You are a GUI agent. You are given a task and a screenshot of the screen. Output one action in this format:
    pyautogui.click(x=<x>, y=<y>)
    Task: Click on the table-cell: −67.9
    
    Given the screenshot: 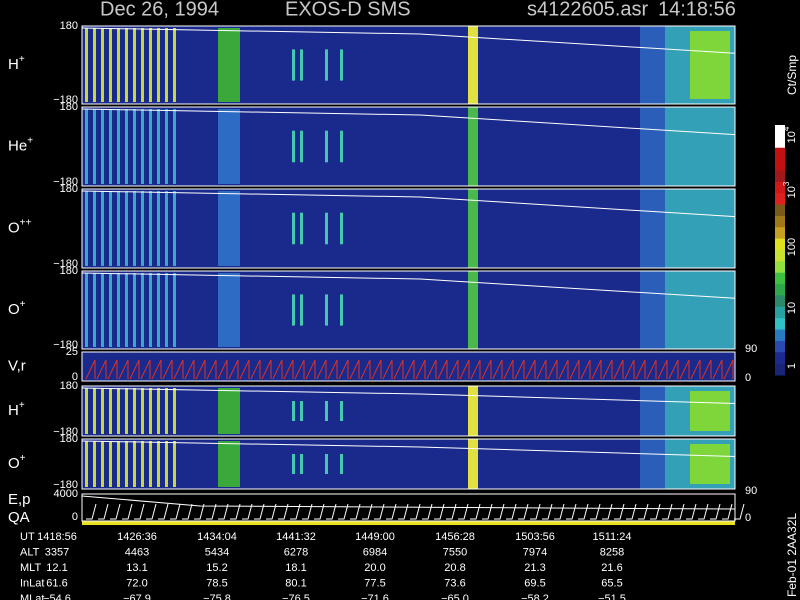 What is the action you would take?
    pyautogui.click(x=137, y=596)
    